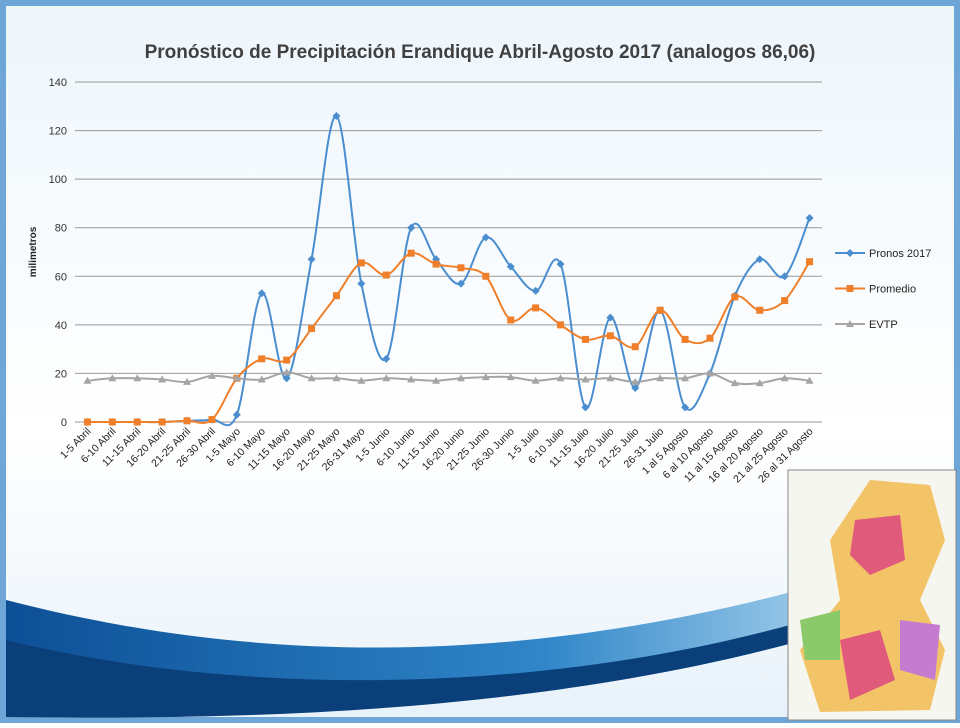  Describe the element at coordinates (892, 290) in the screenshot. I see `legend-label: Promedio` at that location.